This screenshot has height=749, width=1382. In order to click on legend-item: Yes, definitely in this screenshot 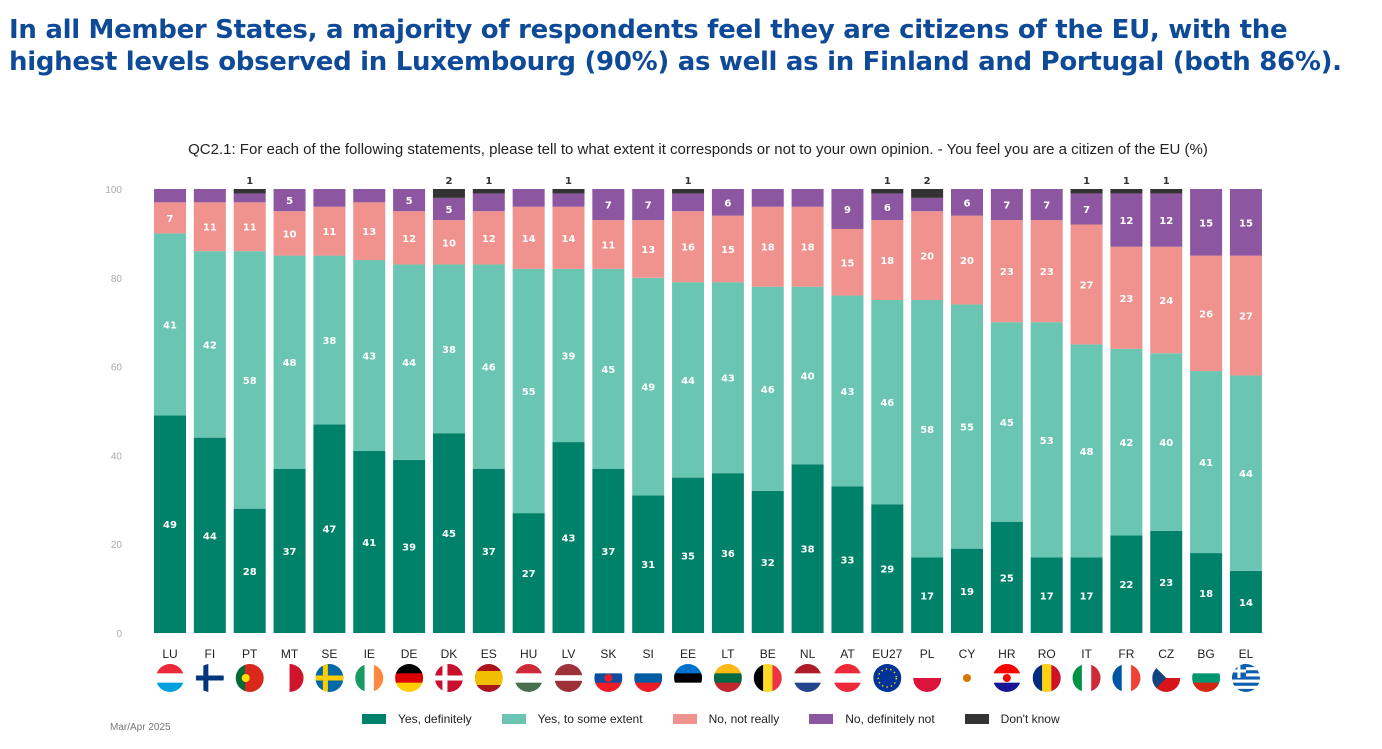, I will do `click(417, 719)`.